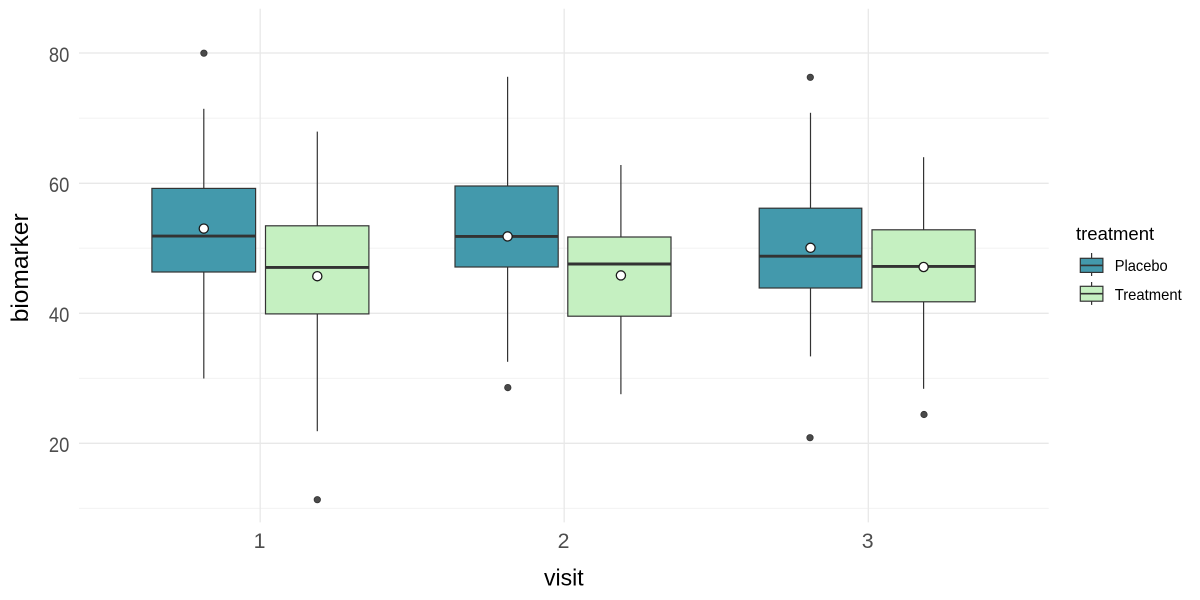 This screenshot has height=600, width=1200. What do you see at coordinates (59, 445) in the screenshot?
I see `svg-text: 20` at bounding box center [59, 445].